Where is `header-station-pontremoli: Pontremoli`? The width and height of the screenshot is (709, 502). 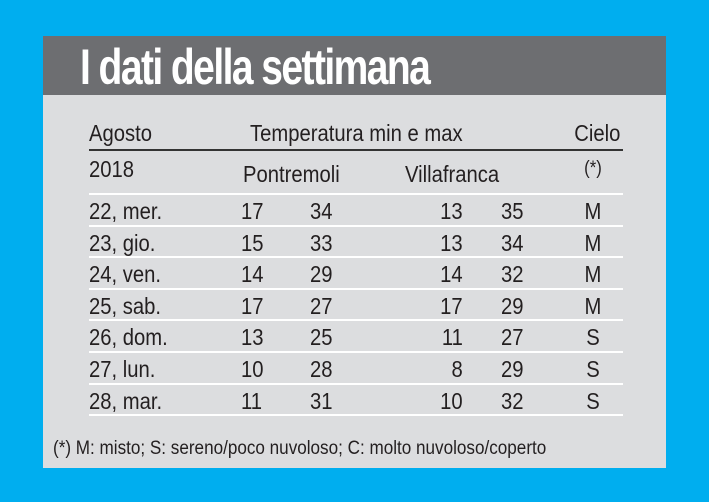
header-station-pontremoli: Pontremoli is located at coordinates (291, 174).